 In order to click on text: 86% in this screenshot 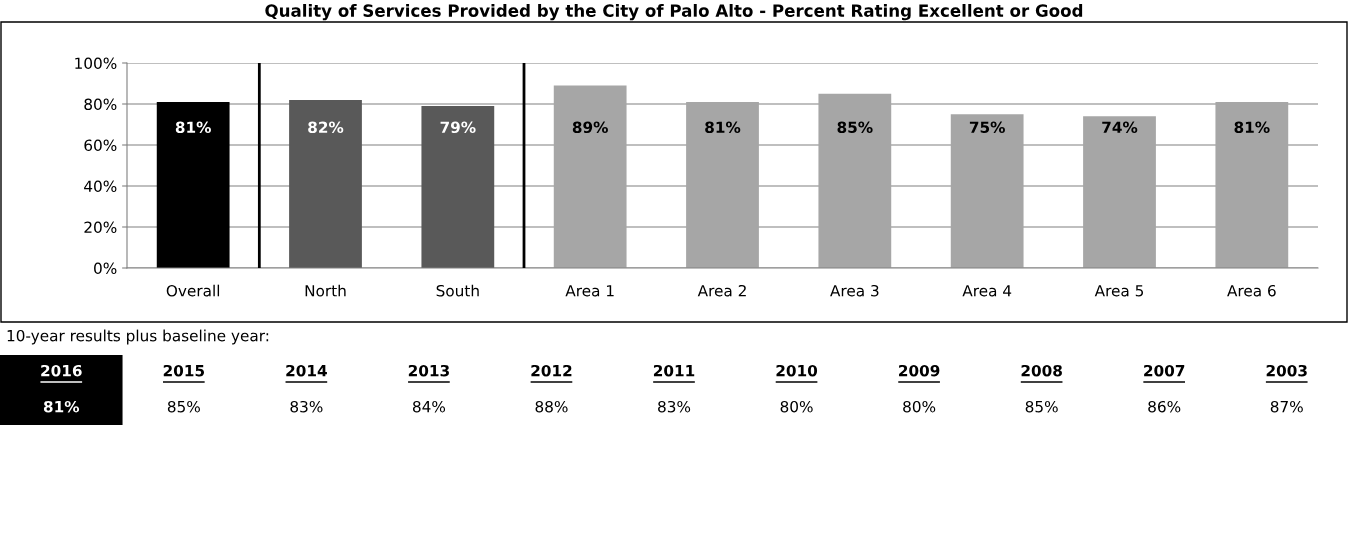, I will do `click(1164, 406)`.